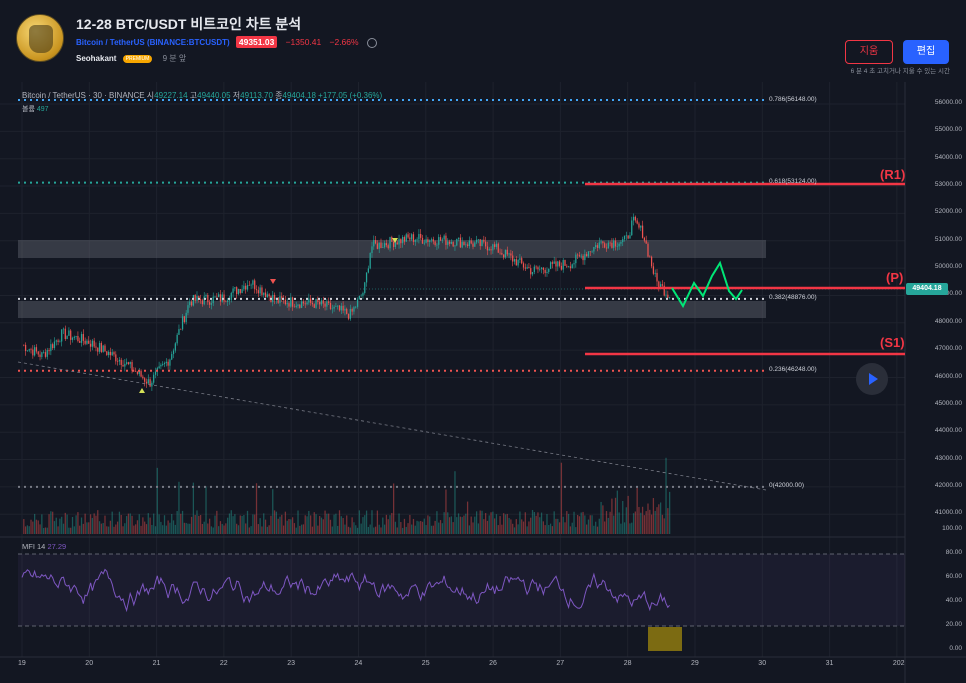 The width and height of the screenshot is (966, 683). I want to click on replay-play-button, so click(872, 379).